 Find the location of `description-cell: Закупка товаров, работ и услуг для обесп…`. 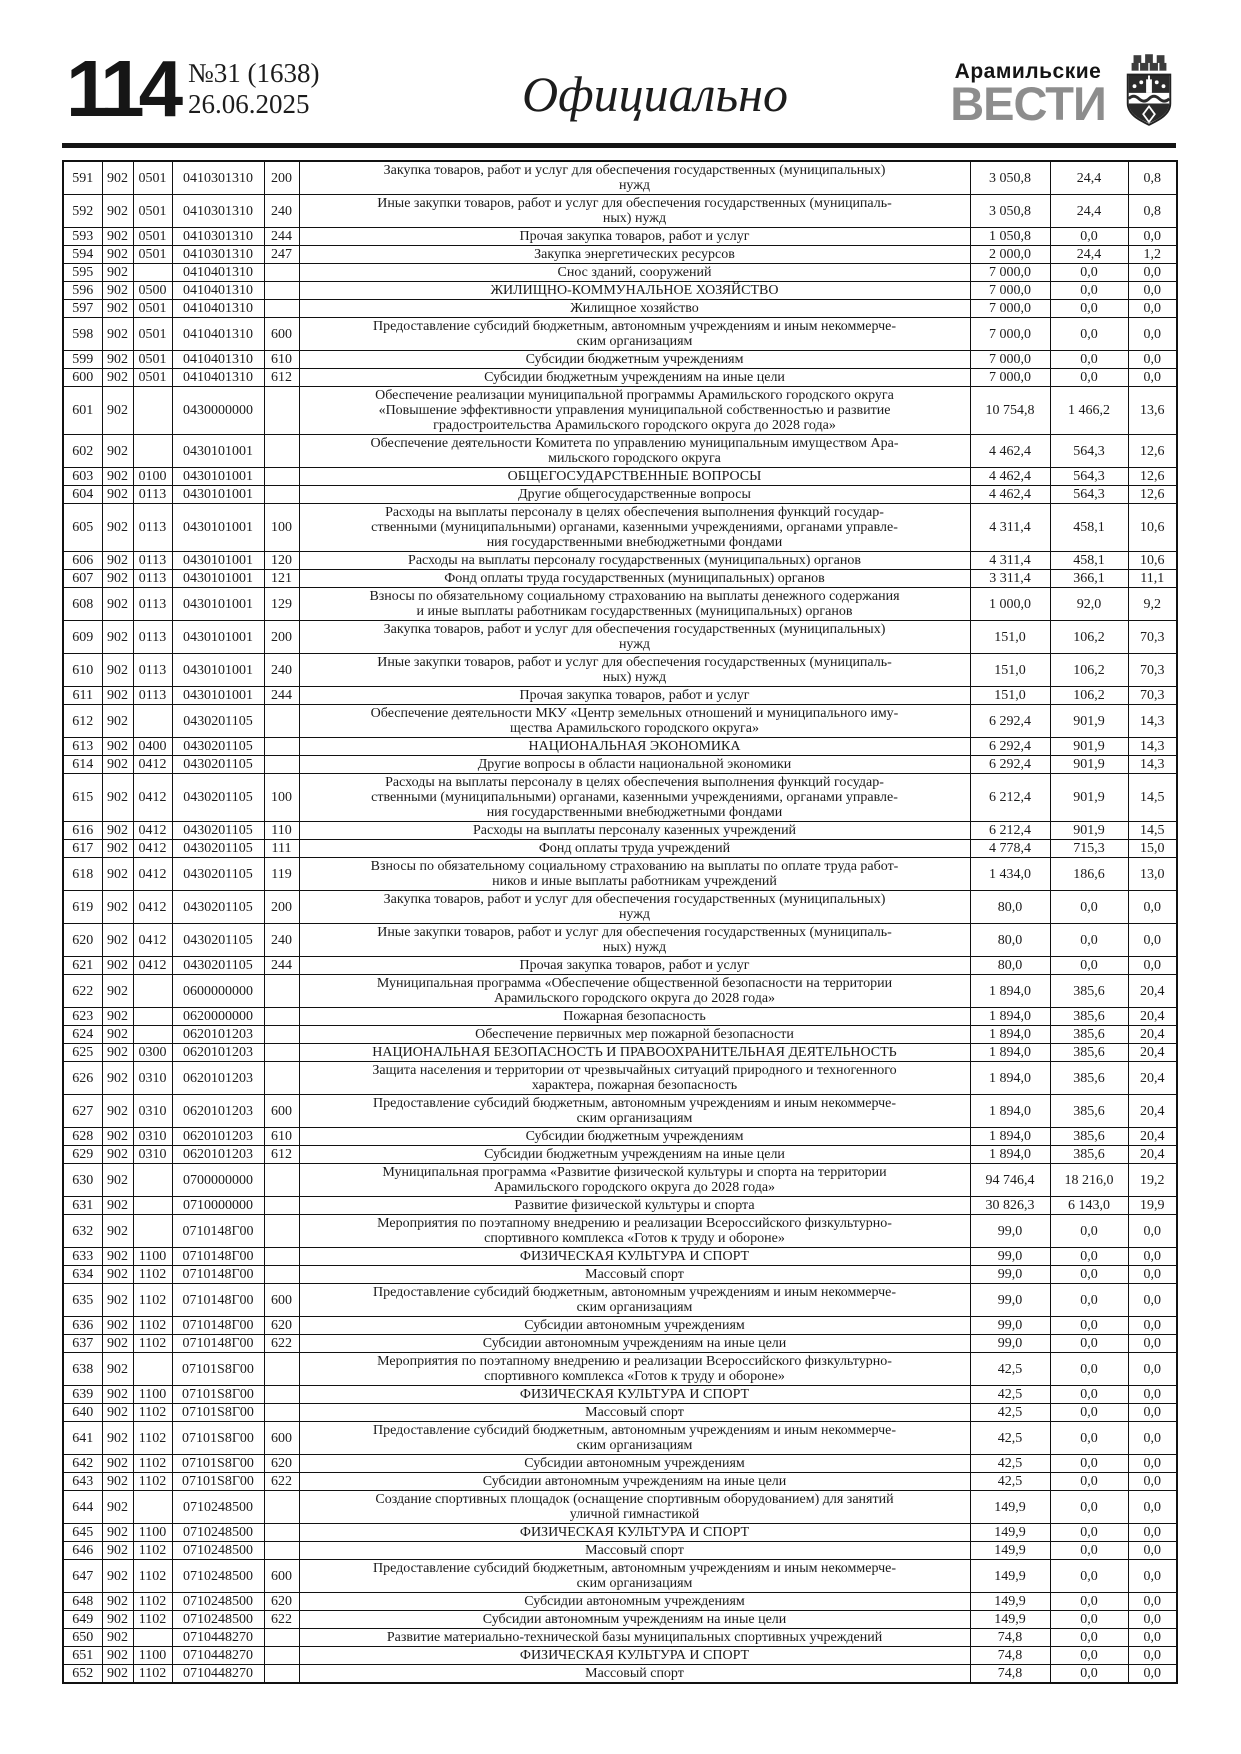

description-cell: Закупка товаров, работ и услуг для обесп… is located at coordinates (634, 637).